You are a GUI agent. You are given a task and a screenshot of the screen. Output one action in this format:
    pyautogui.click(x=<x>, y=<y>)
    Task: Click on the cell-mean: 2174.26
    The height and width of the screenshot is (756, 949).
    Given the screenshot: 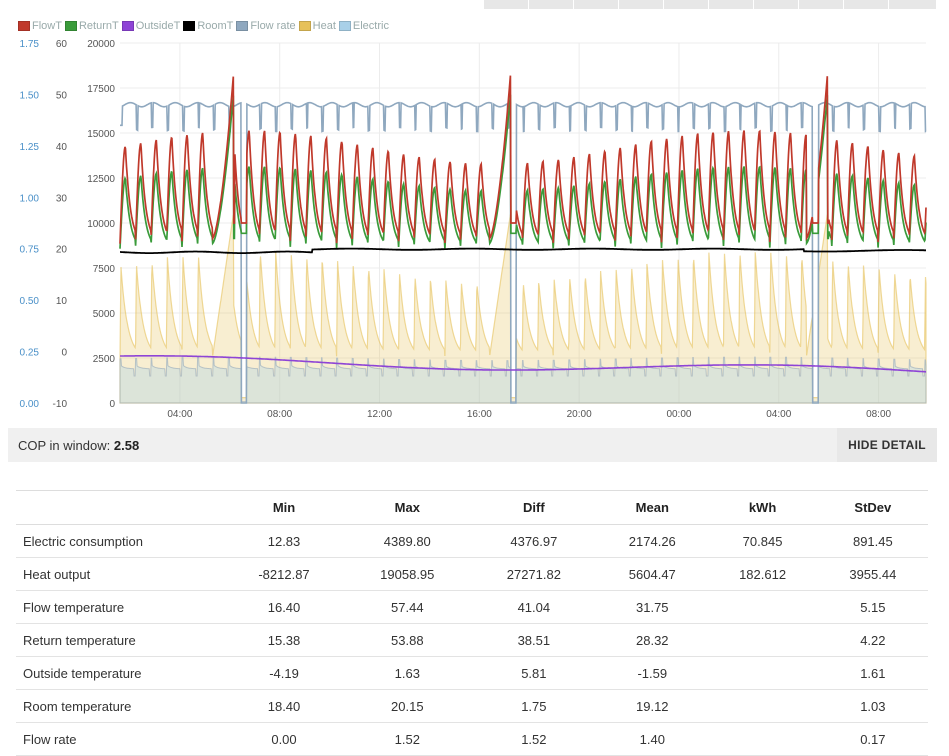 What is the action you would take?
    pyautogui.click(x=652, y=541)
    